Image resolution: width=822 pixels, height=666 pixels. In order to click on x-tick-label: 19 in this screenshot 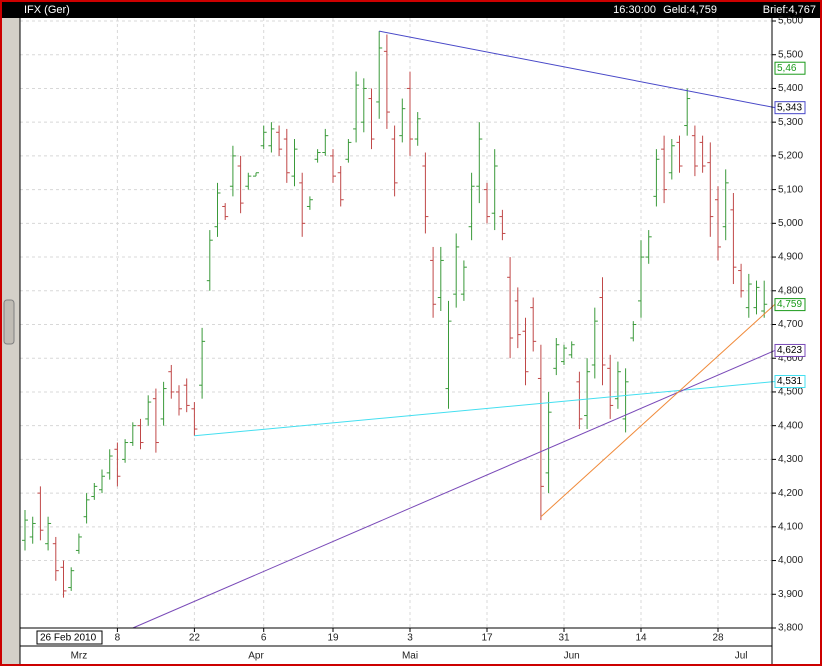, I will do `click(333, 638)`.